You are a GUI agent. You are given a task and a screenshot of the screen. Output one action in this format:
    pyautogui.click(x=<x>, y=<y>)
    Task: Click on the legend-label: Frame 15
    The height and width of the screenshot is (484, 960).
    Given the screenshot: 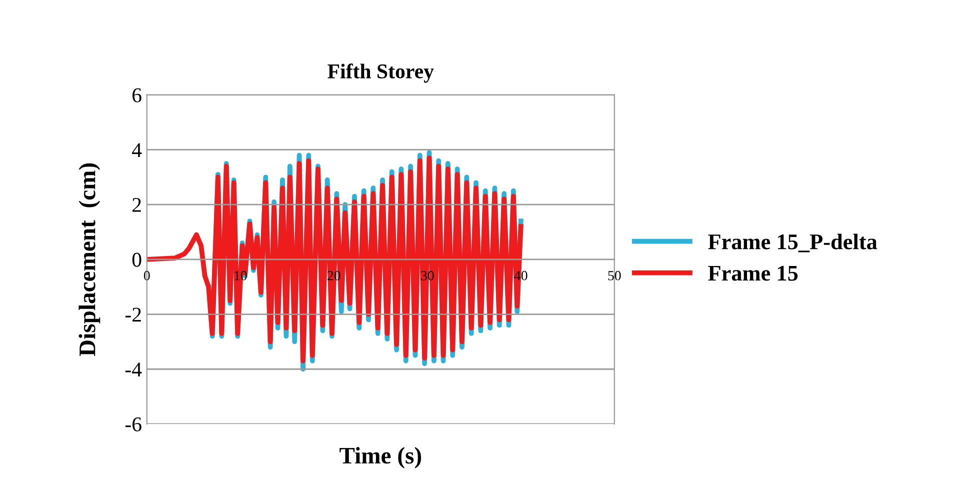 What is the action you would take?
    pyautogui.click(x=753, y=273)
    